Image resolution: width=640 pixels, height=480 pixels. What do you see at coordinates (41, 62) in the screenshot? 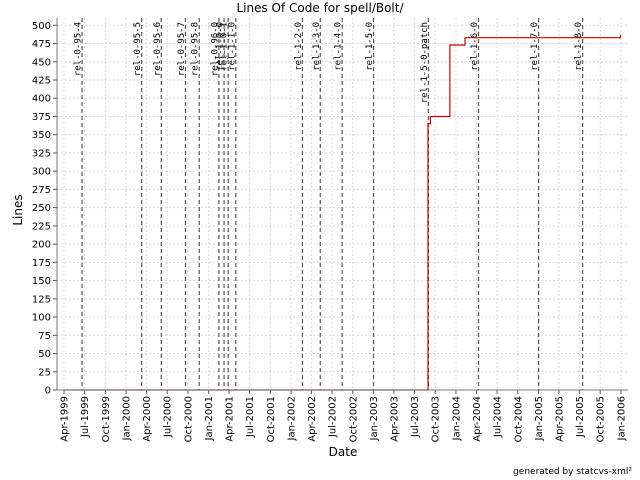
I see `y-tick-label: 450` at bounding box center [41, 62].